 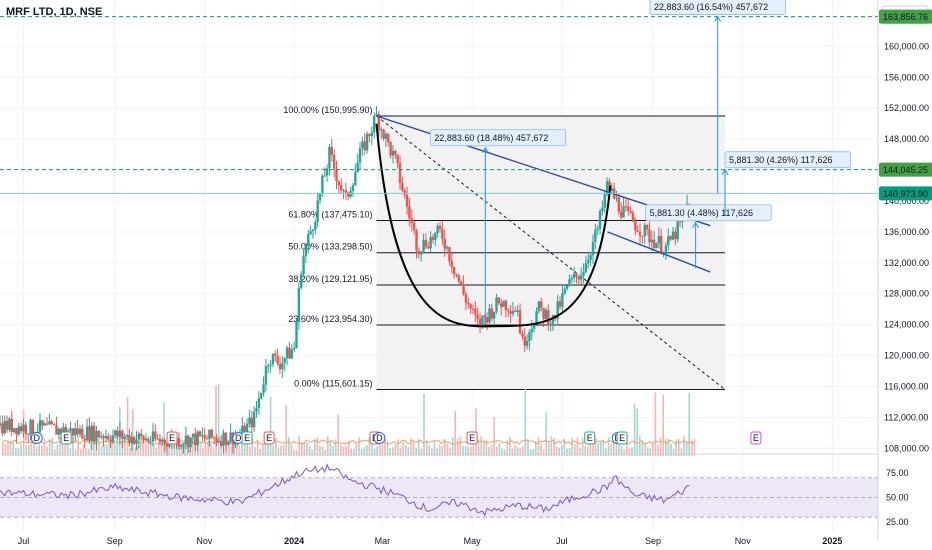 I want to click on measure-label-3: 5,881.30 (4.26%) 117,626, so click(x=788, y=160).